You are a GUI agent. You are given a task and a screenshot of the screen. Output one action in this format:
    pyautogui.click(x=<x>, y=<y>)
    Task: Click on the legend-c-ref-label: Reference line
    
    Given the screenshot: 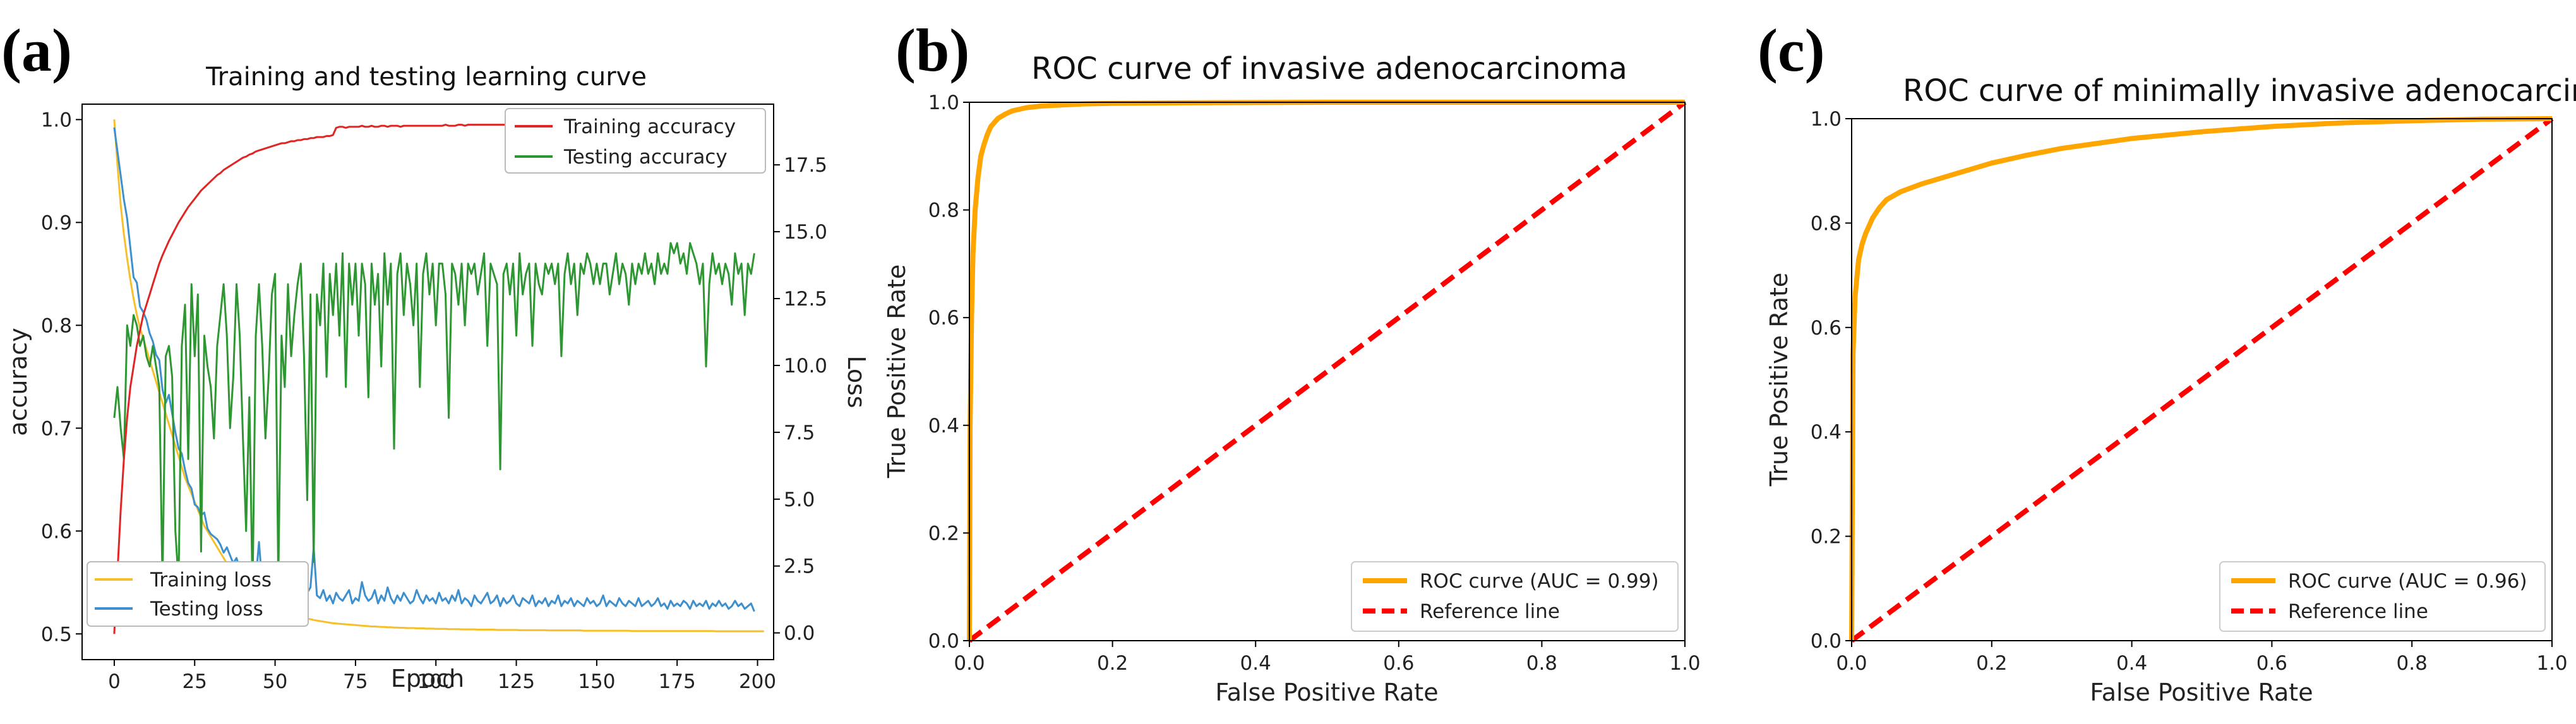 What is the action you would take?
    pyautogui.click(x=2358, y=611)
    